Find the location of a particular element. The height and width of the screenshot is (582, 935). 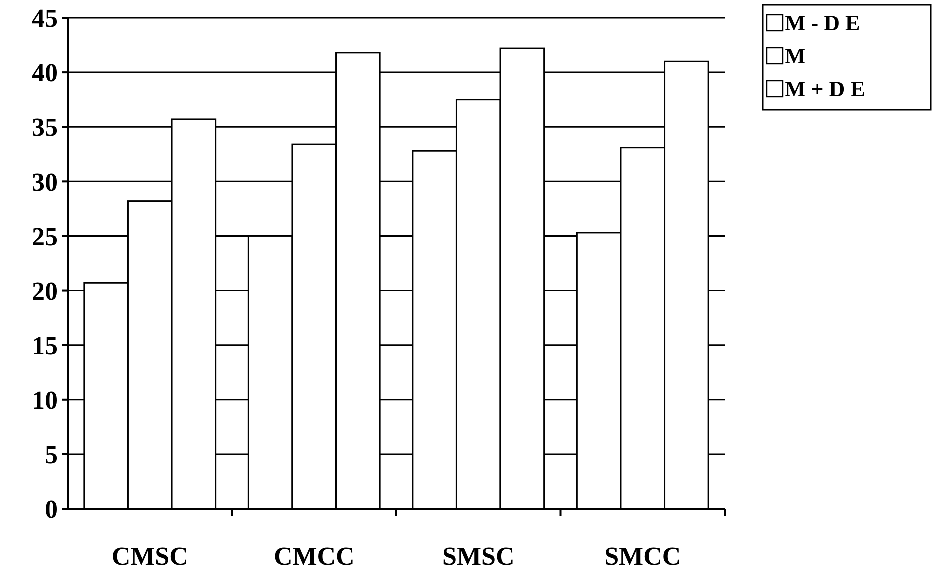

x-tick-label: SMSC is located at coordinates (478, 556).